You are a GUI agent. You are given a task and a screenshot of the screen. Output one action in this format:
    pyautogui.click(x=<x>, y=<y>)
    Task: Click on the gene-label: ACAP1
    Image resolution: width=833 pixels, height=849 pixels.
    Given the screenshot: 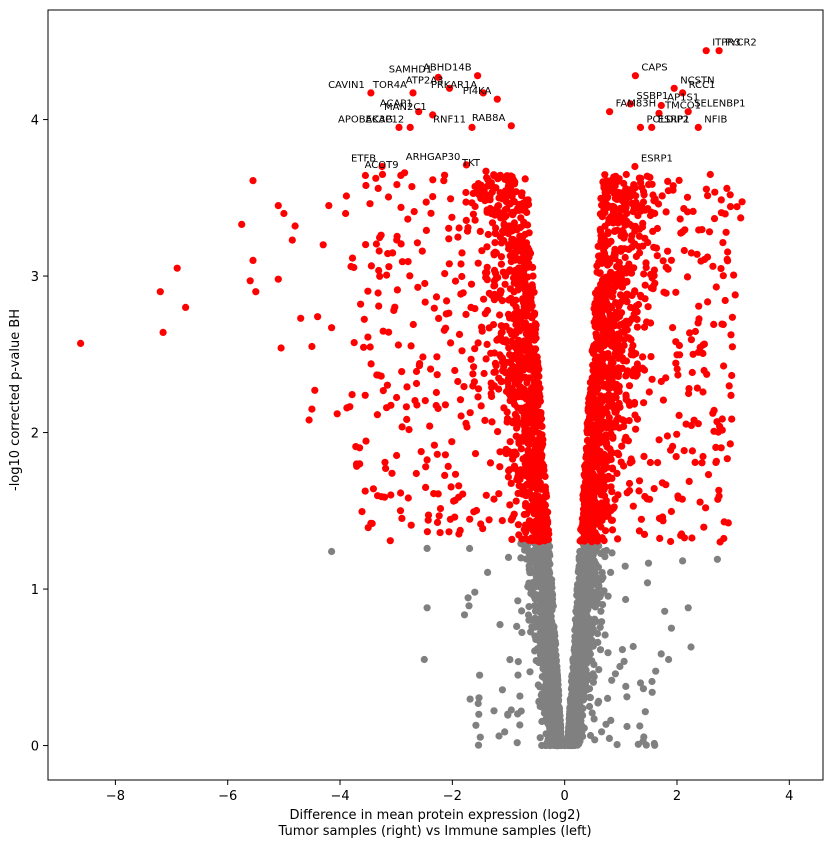 What is the action you would take?
    pyautogui.click(x=396, y=104)
    